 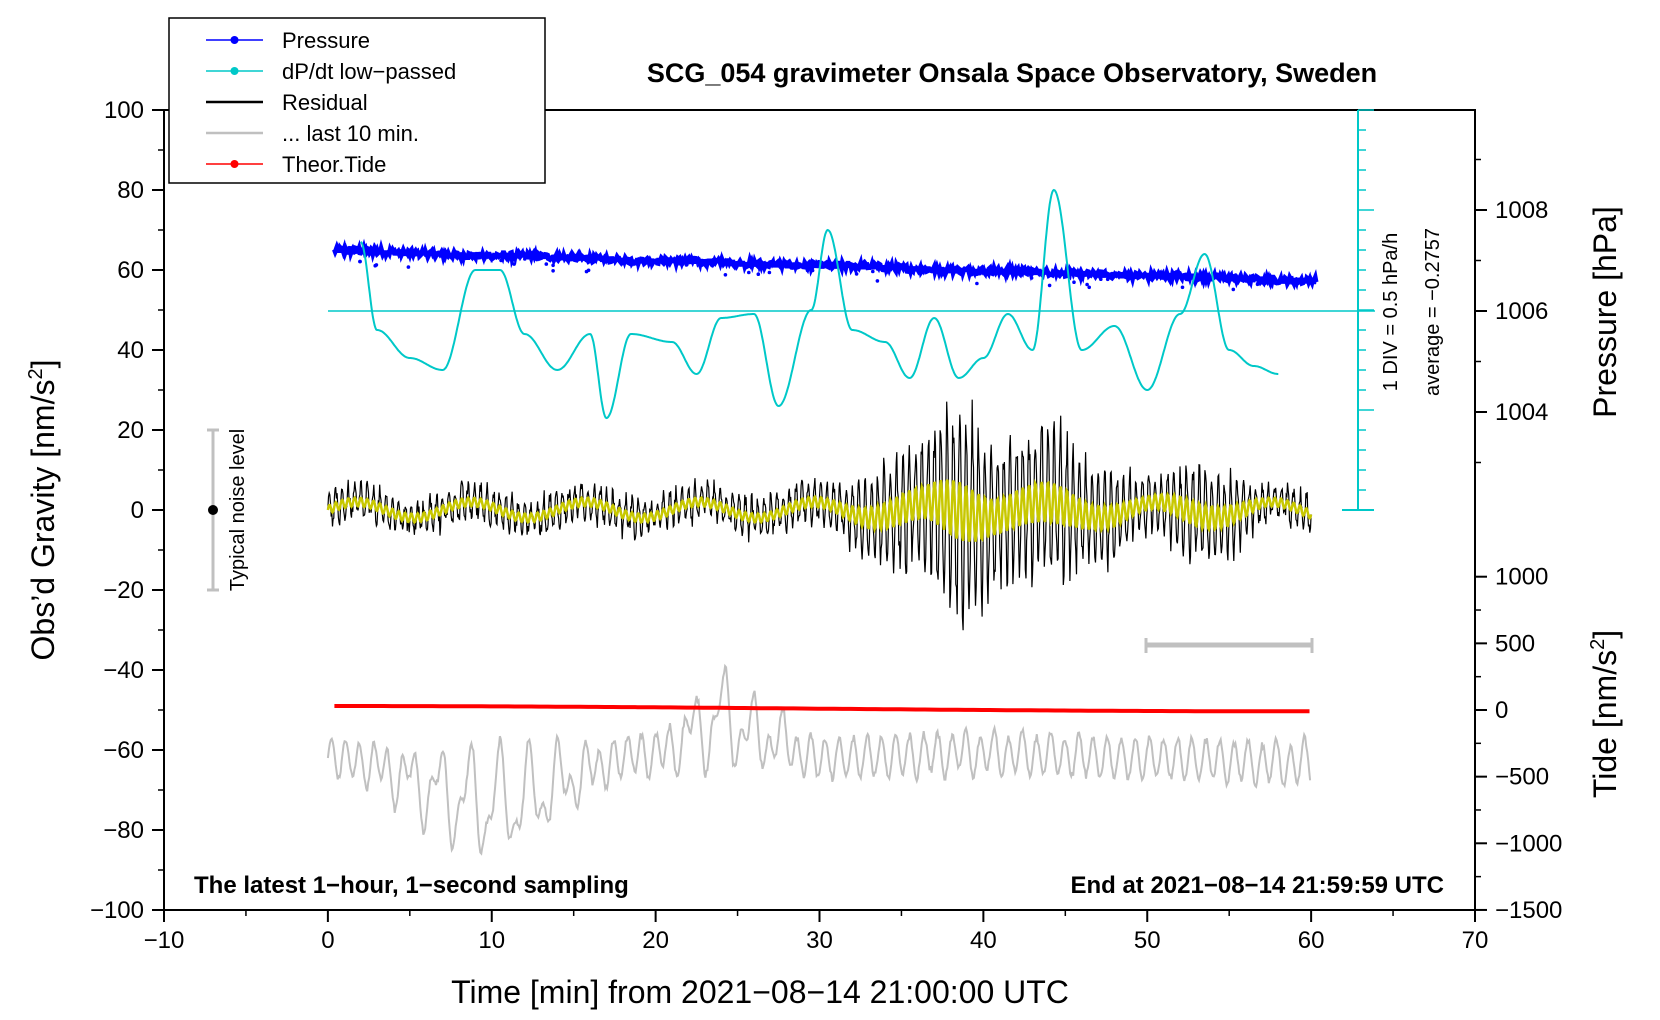 What do you see at coordinates (43, 510) in the screenshot?
I see `y-axis-title: Obs’d Gravity [nm/s2]` at bounding box center [43, 510].